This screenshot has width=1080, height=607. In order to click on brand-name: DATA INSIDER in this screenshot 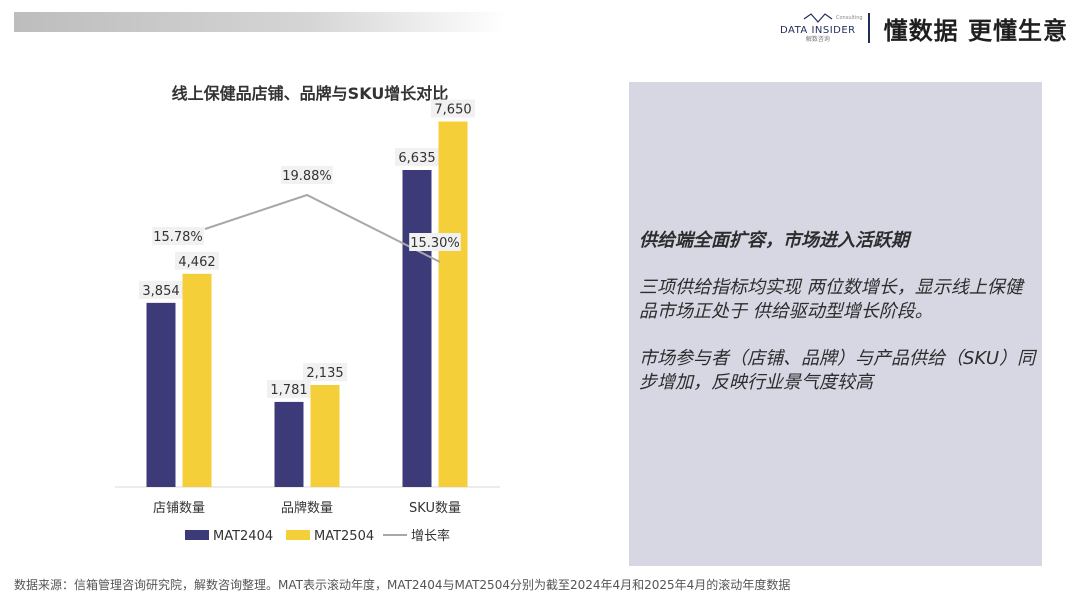, I will do `click(818, 30)`.